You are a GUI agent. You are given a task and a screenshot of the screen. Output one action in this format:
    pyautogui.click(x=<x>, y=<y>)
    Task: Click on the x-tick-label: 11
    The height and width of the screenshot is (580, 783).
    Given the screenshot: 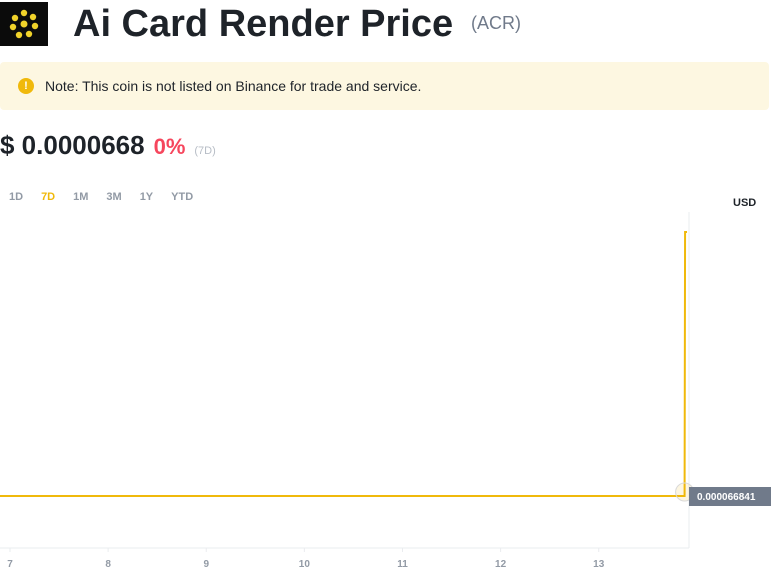 What is the action you would take?
    pyautogui.click(x=402, y=564)
    